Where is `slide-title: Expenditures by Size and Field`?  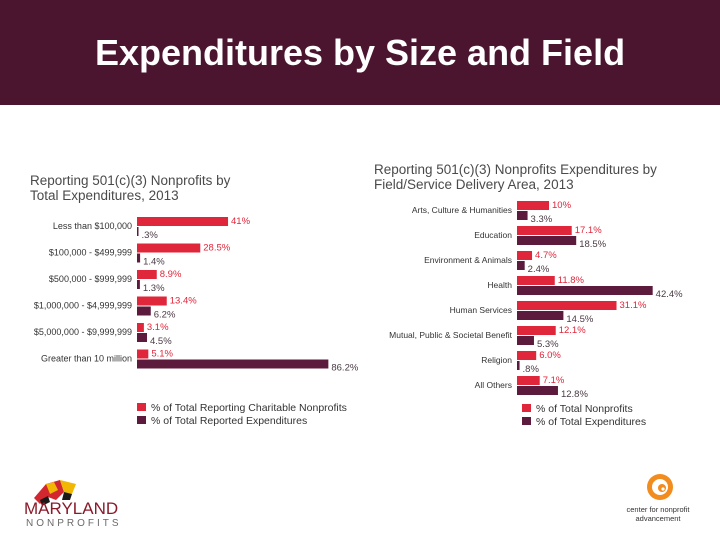
slide-title: Expenditures by Size and Field is located at coordinates (360, 52).